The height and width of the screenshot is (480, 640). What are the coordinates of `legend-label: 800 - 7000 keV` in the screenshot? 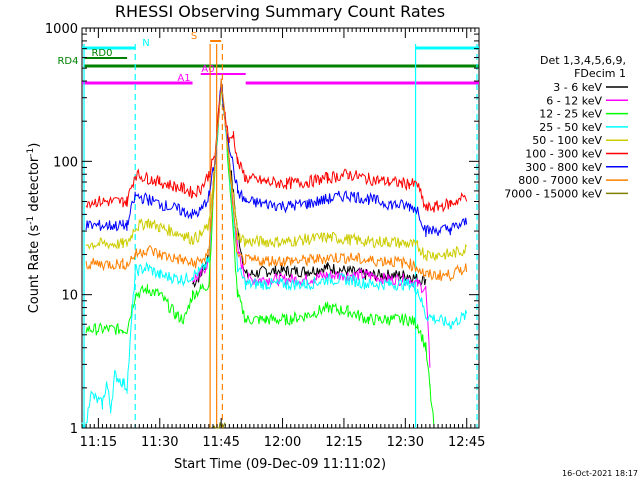 It's located at (560, 180).